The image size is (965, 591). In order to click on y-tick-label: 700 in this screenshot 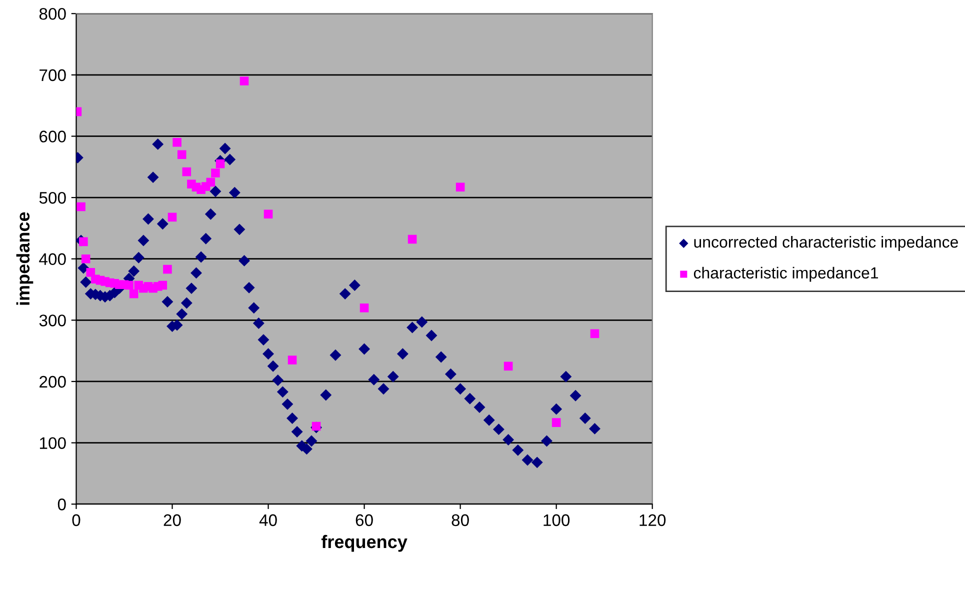, I will do `click(53, 75)`.